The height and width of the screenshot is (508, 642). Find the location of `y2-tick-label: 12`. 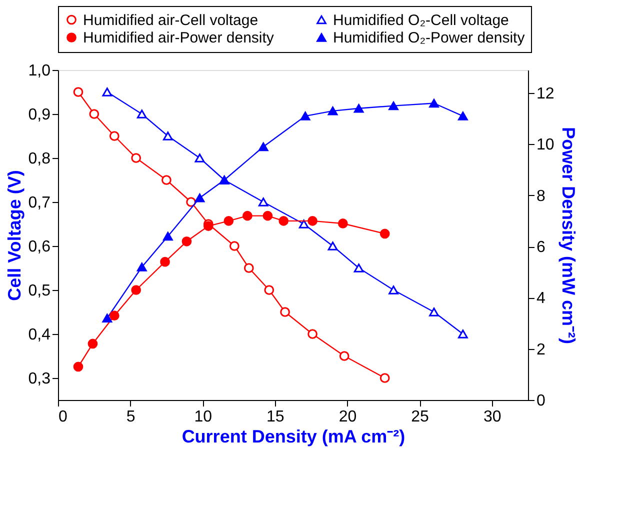

y2-tick-label: 12 is located at coordinates (545, 94).